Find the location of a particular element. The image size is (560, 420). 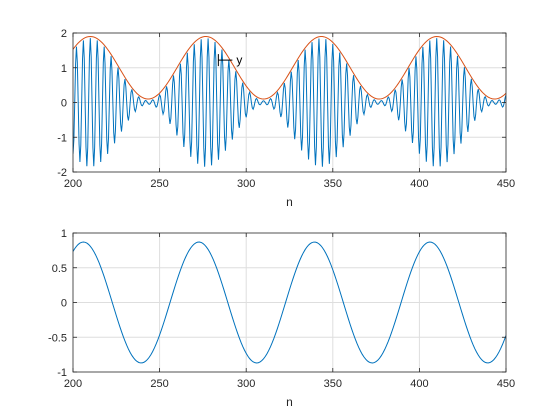

y-tick-label: -0.5 is located at coordinates (57, 338).